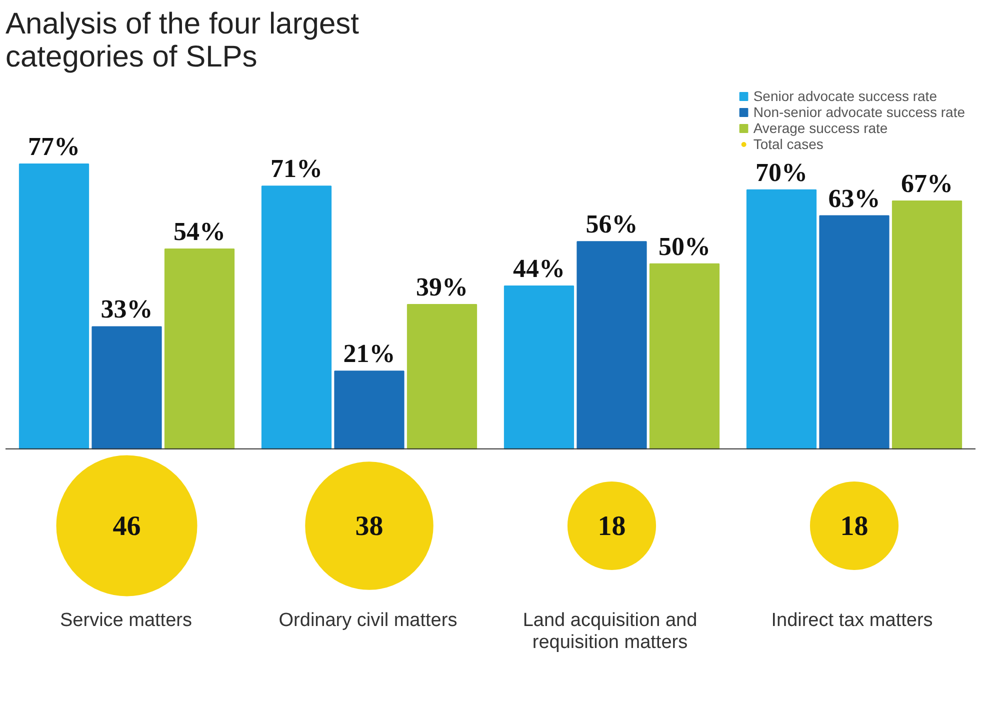 The width and height of the screenshot is (998, 702). Describe the element at coordinates (820, 128) in the screenshot. I see `legend-label: Average success rate` at that location.